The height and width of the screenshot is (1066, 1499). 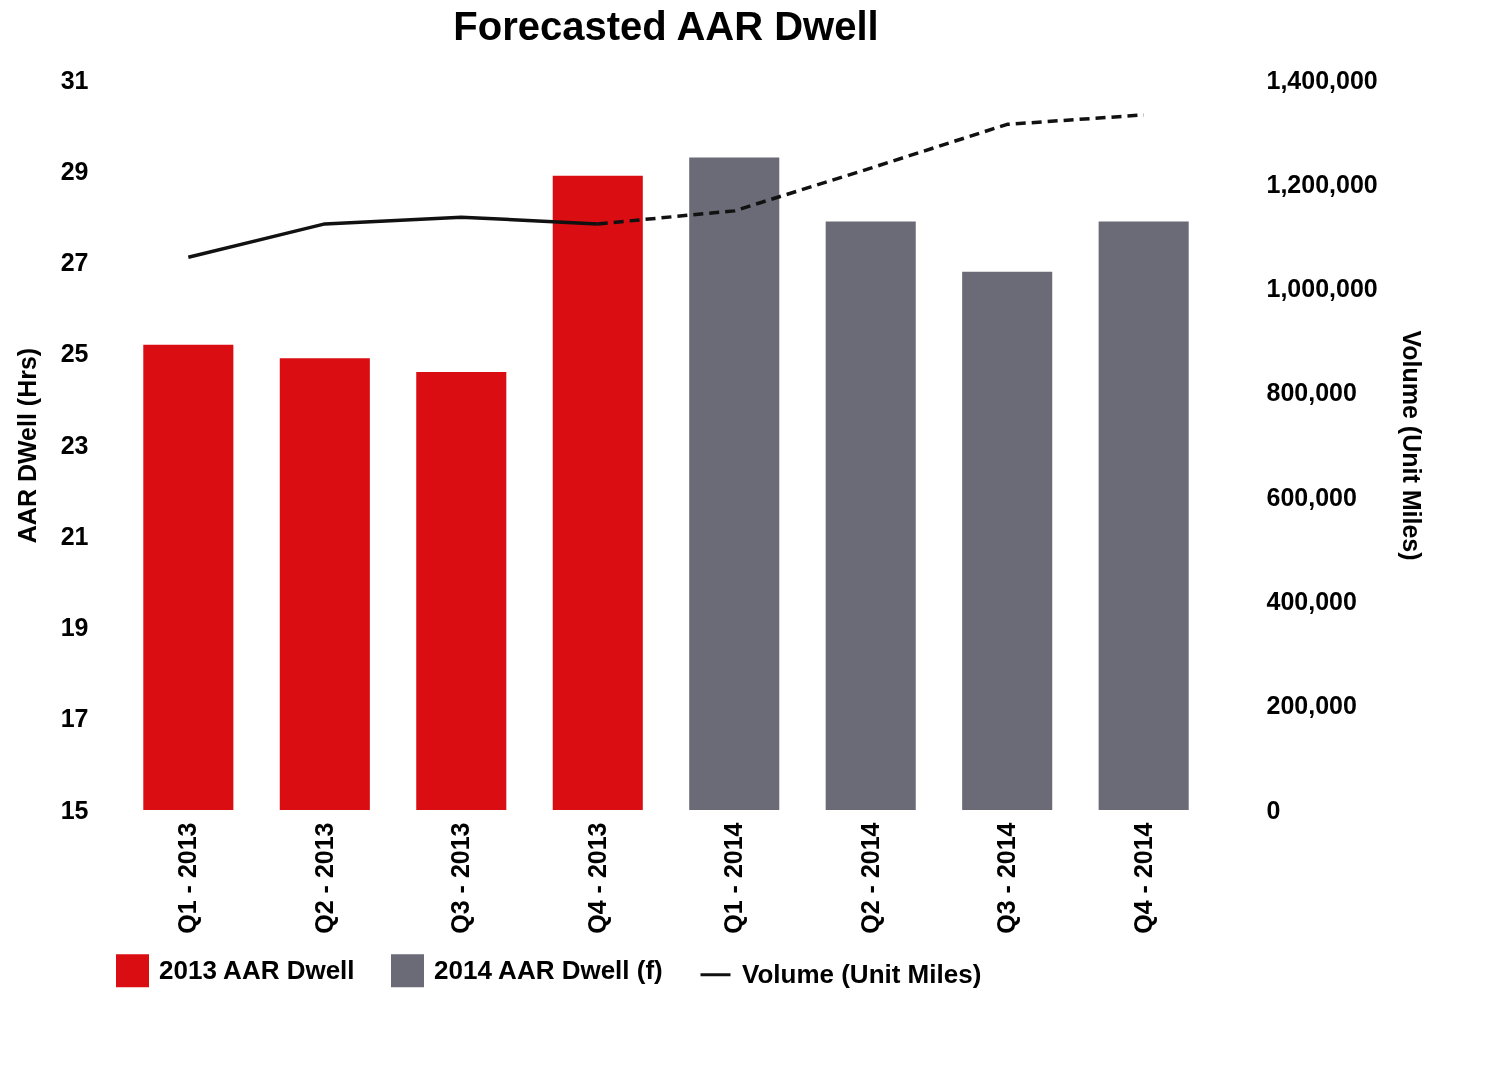 What do you see at coordinates (1411, 445) in the screenshot?
I see `y2-axis-title: Volume (Unit Miles)` at bounding box center [1411, 445].